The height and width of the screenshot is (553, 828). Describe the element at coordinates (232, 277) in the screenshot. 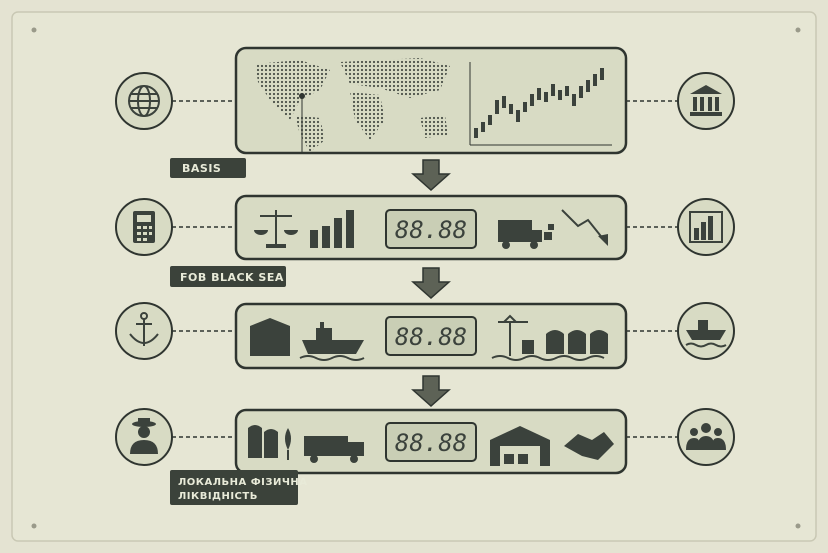

I see `tag-label: FOB BLACK SEA` at that location.